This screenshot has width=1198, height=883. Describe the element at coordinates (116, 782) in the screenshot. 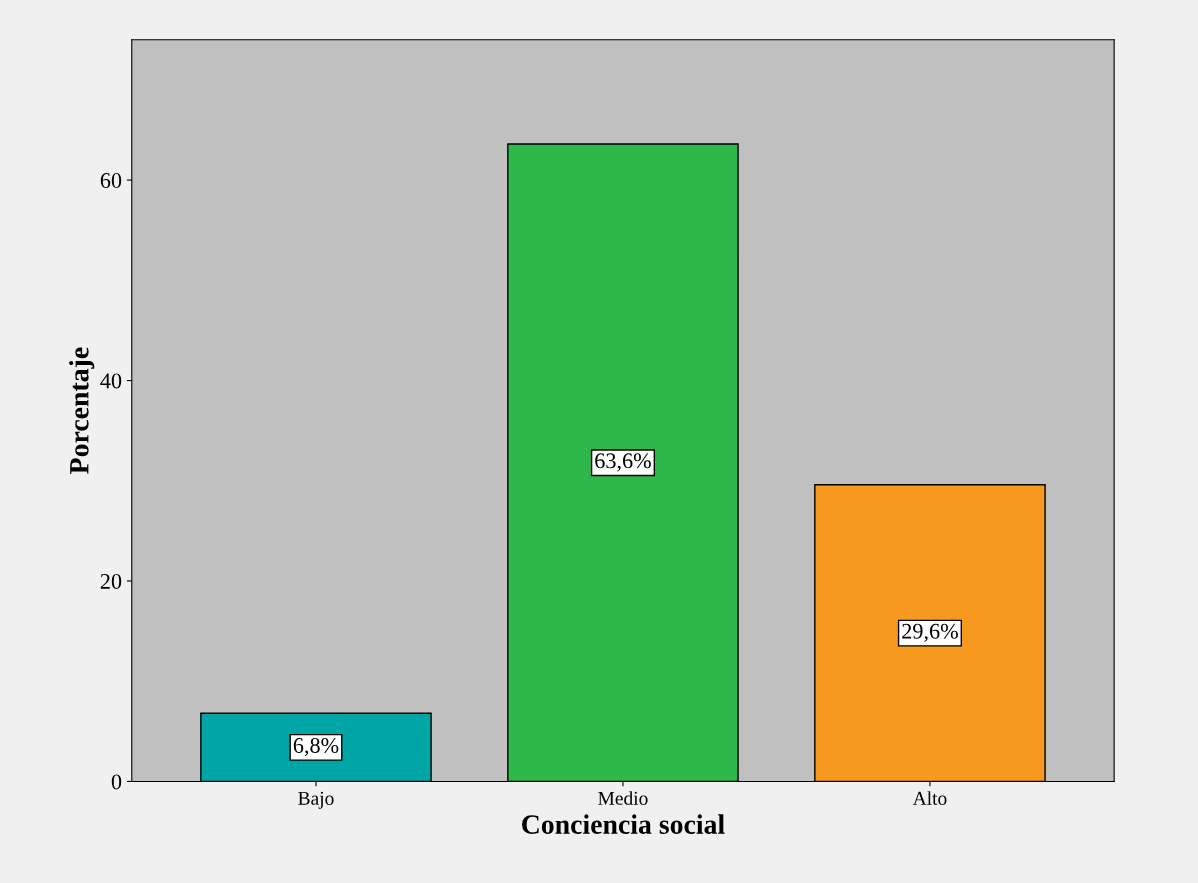

I see `y-tick-label: 0` at that location.